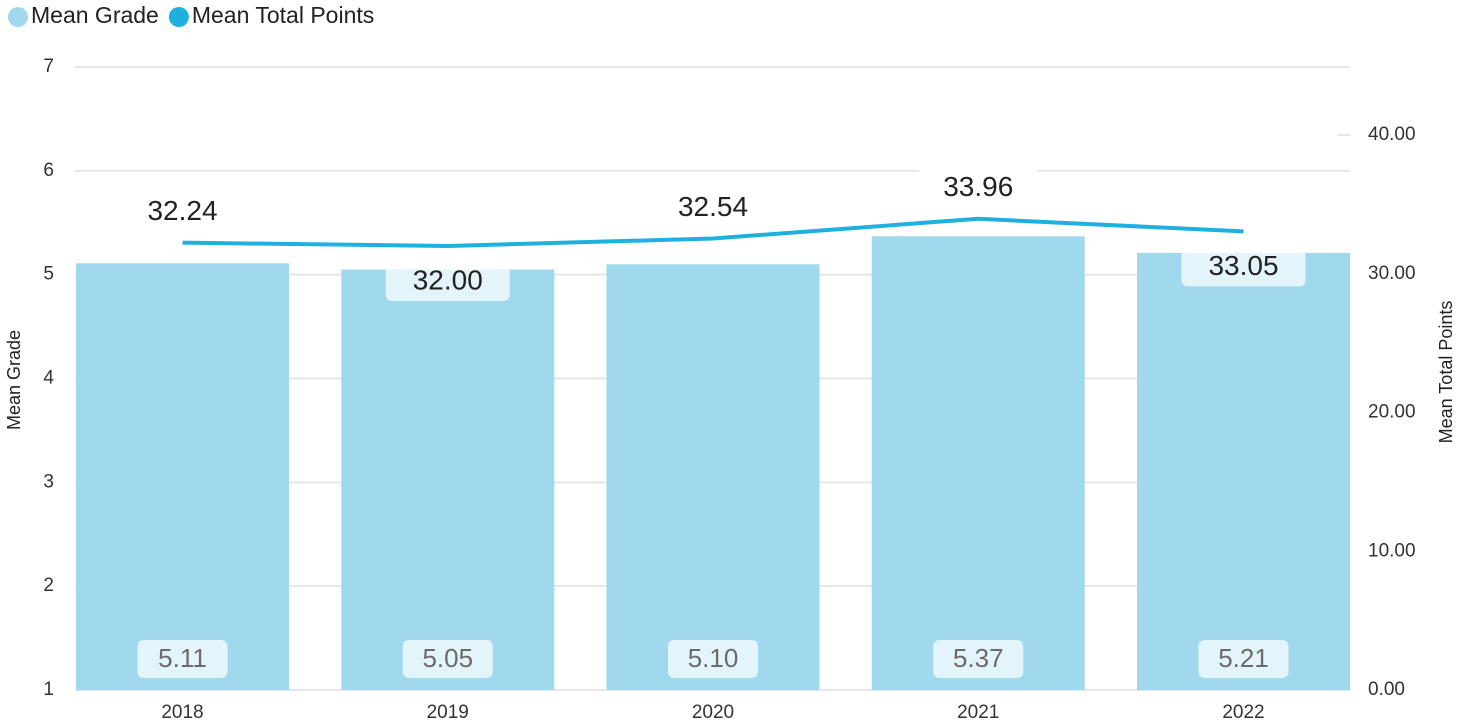 The height and width of the screenshot is (728, 1477). Describe the element at coordinates (48, 170) in the screenshot. I see `y-tick-label: 6` at that location.